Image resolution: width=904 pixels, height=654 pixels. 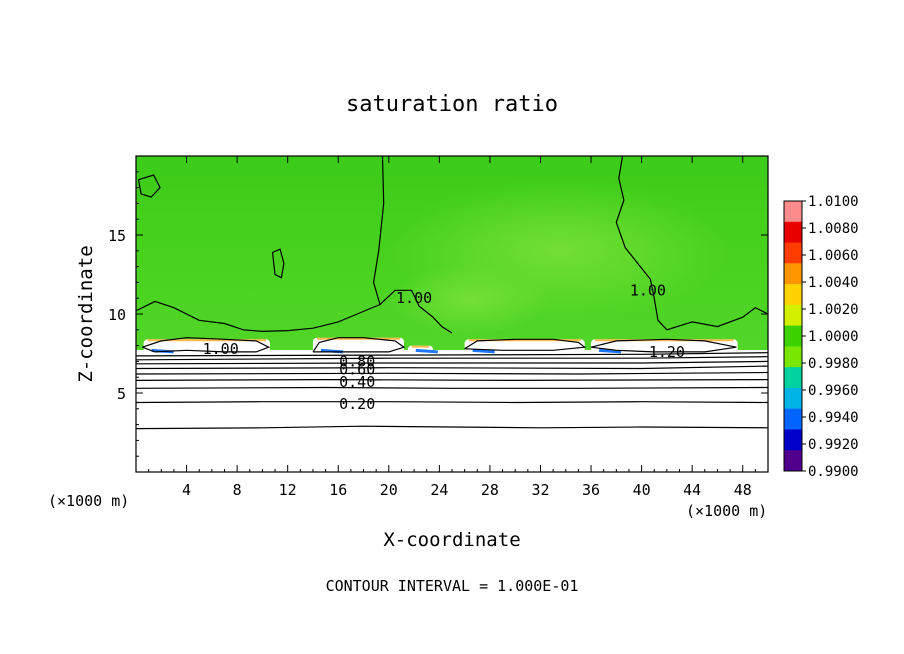 What do you see at coordinates (833, 445) in the screenshot?
I see `colorbar-tick-label: 0.9920` at bounding box center [833, 445].